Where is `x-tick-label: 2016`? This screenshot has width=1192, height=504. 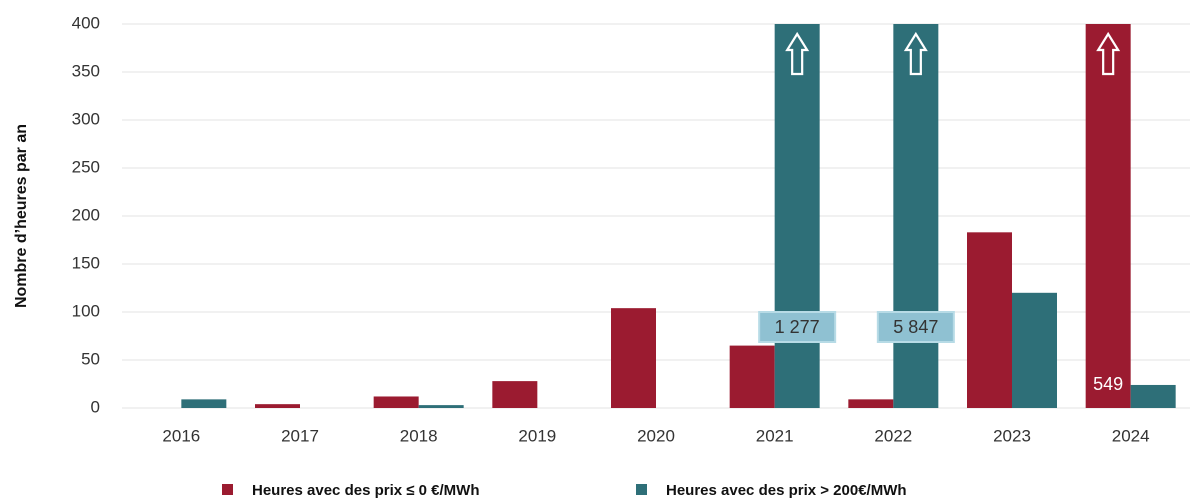
x-tick-label: 2016 is located at coordinates (181, 435).